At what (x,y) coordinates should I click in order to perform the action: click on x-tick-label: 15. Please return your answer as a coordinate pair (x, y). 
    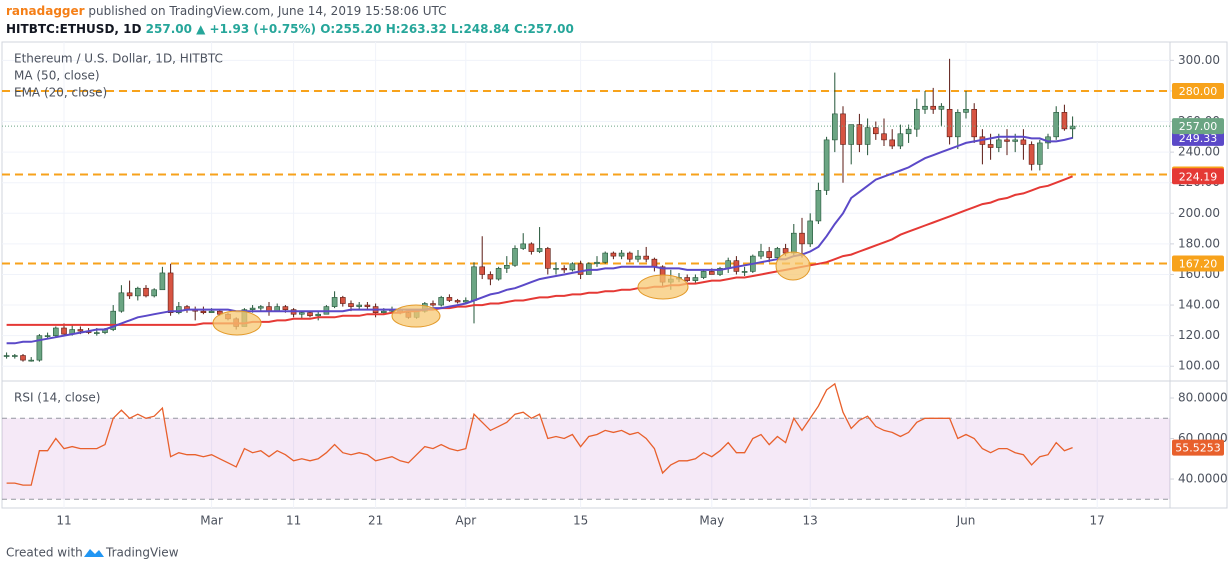
    Looking at the image, I should click on (580, 521).